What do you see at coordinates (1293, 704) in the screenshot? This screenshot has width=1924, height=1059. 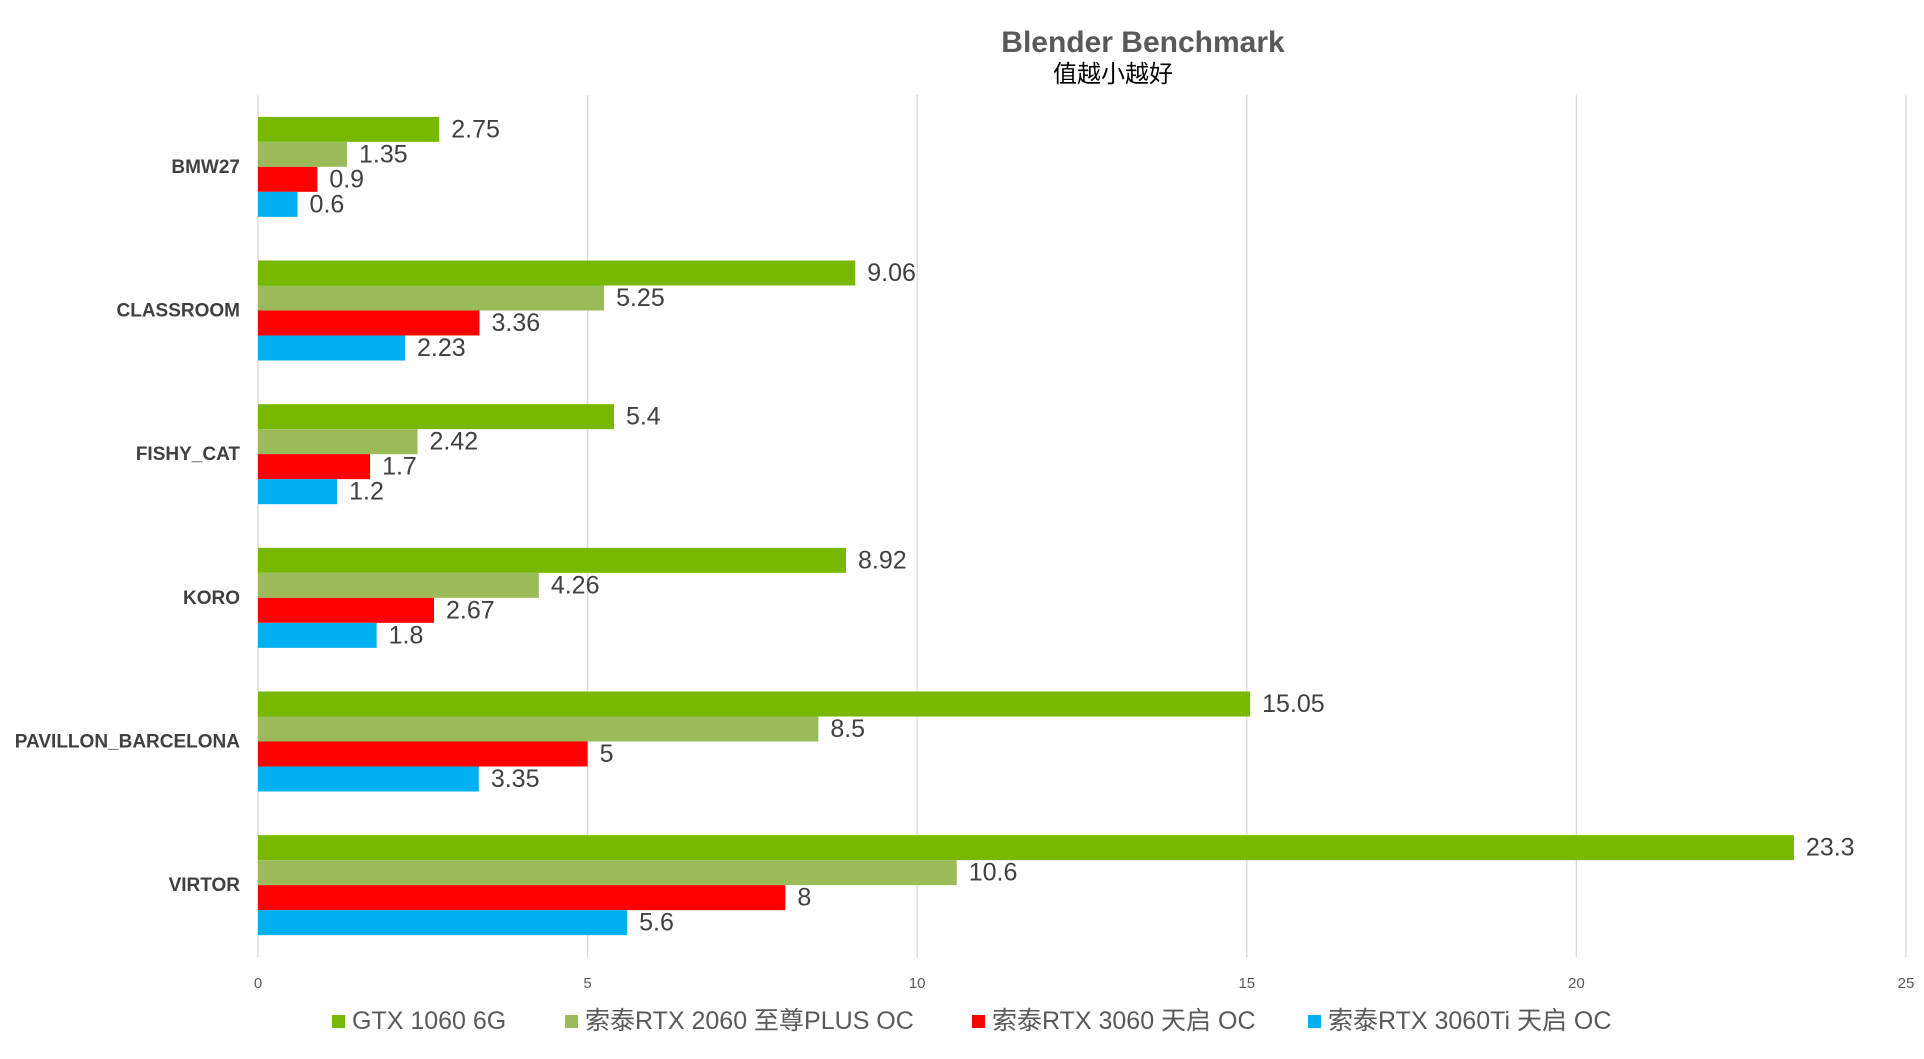 I see `data-label: 15.05` at bounding box center [1293, 704].